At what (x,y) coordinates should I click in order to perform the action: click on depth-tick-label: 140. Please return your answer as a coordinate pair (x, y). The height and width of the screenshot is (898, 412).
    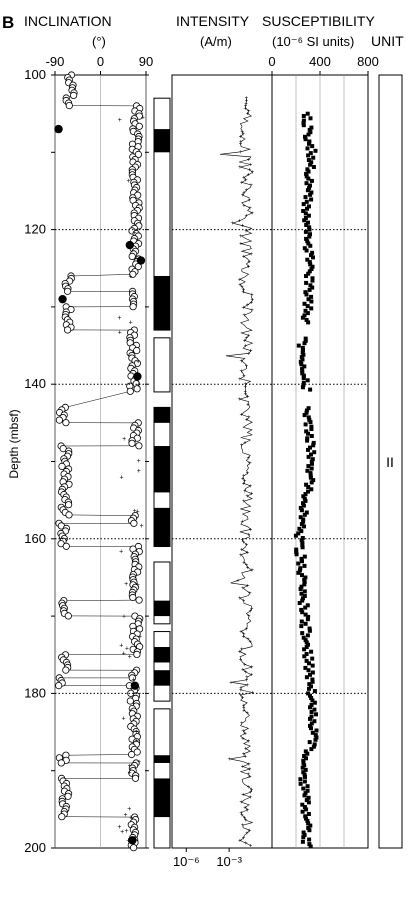
    Looking at the image, I should click on (35, 383).